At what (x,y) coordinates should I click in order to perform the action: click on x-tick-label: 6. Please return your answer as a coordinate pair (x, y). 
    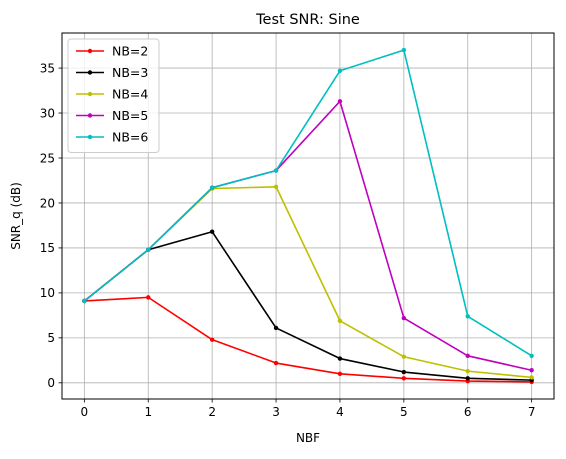
    Looking at the image, I should click on (468, 412).